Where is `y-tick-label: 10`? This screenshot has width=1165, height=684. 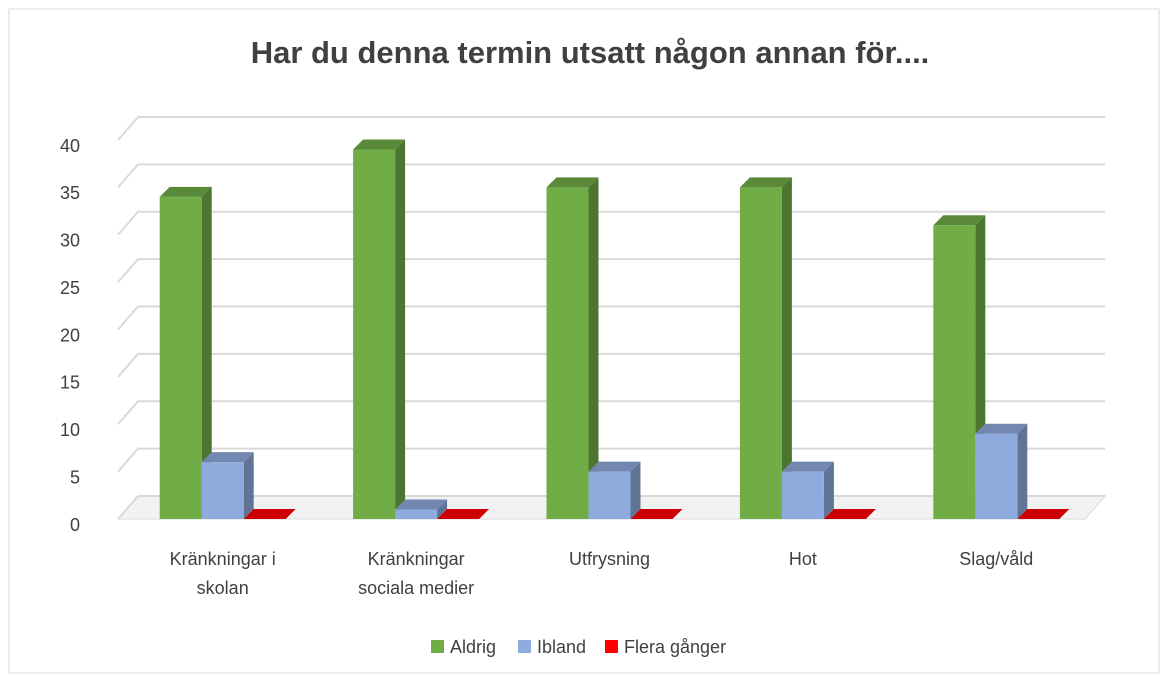 y-tick-label: 10 is located at coordinates (70, 430).